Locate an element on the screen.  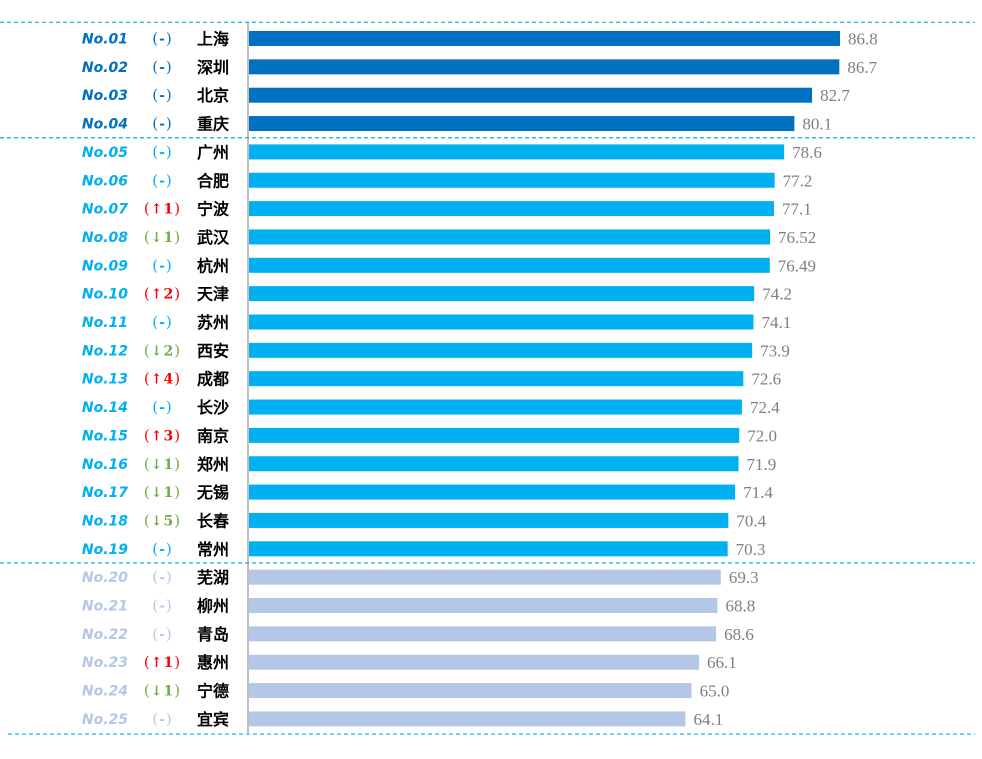
table-row: No.19 (-) 常州 70.3 is located at coordinates (424, 549).